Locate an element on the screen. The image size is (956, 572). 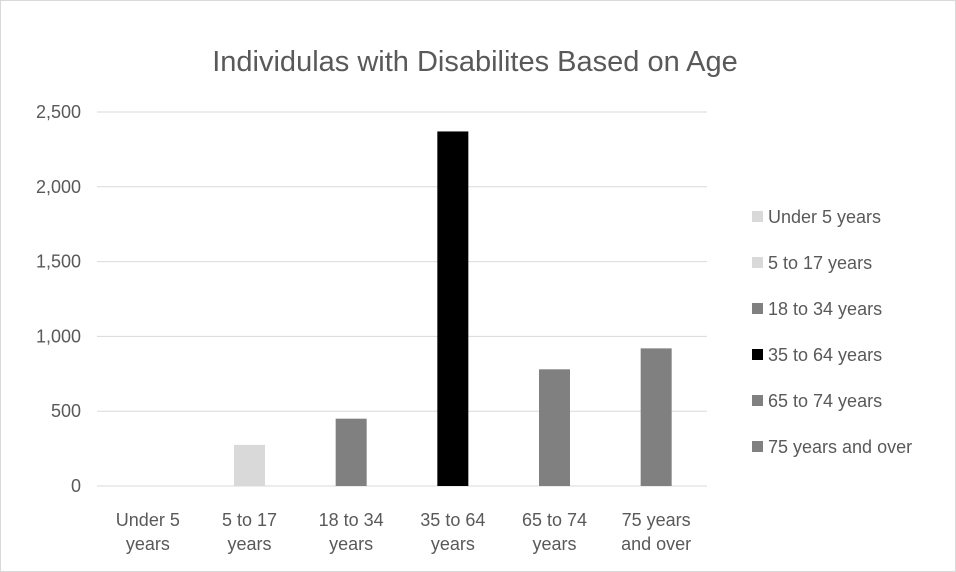
x-tick-label: 75 years and over is located at coordinates (656, 532).